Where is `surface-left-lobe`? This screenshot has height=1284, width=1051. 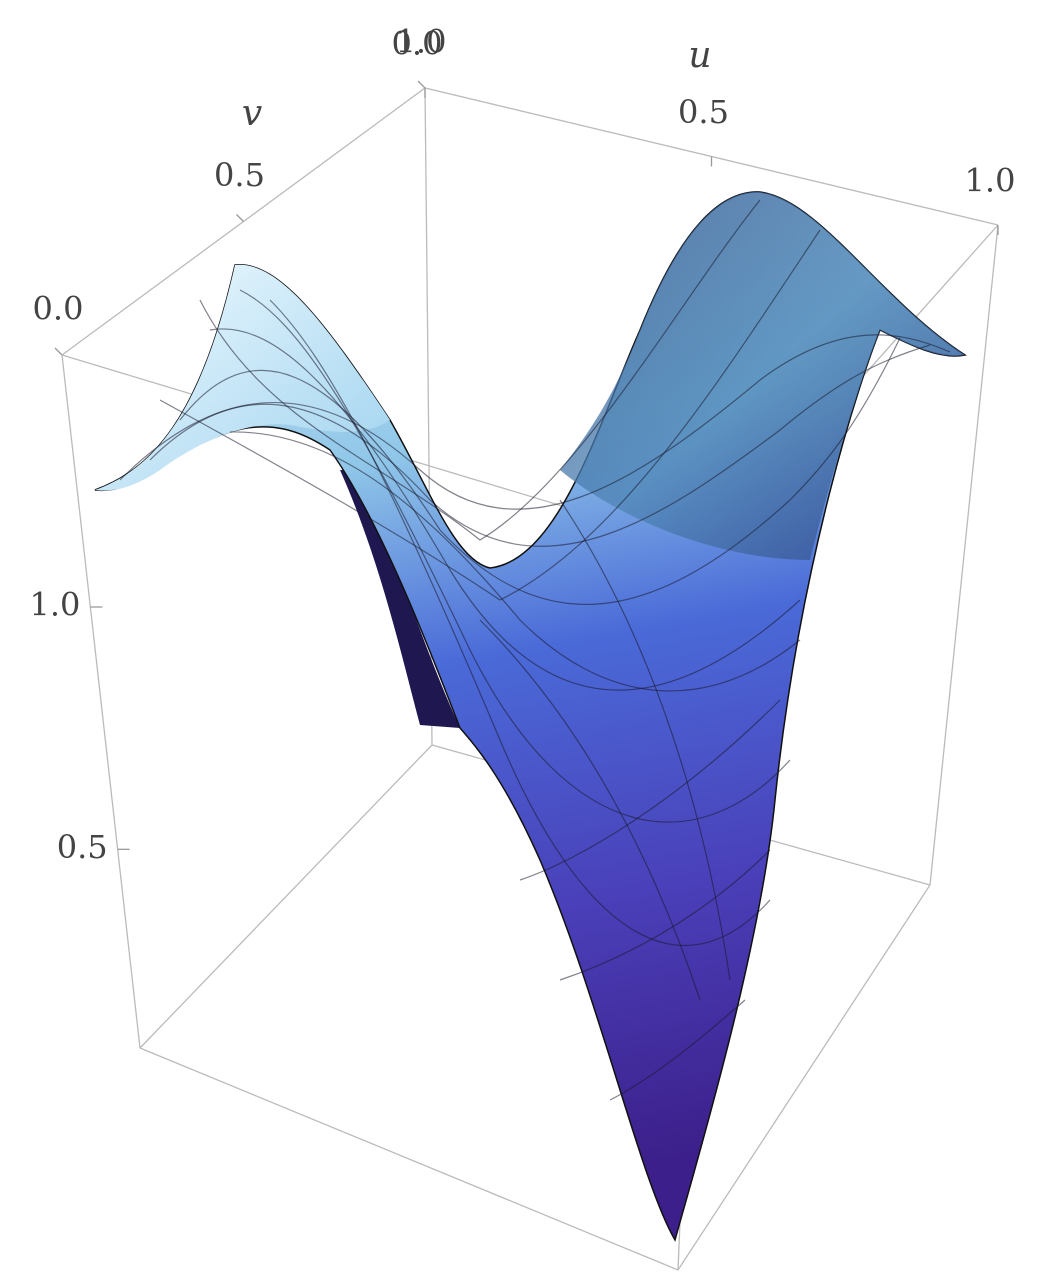
surface-left-lobe is located at coordinates (242, 377).